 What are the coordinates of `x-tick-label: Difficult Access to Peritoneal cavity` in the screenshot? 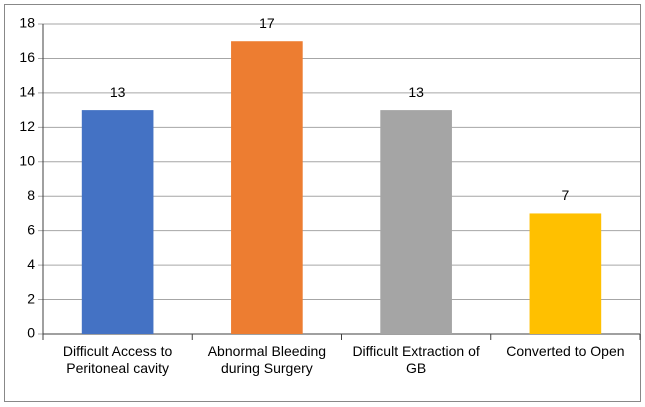 It's located at (117, 359).